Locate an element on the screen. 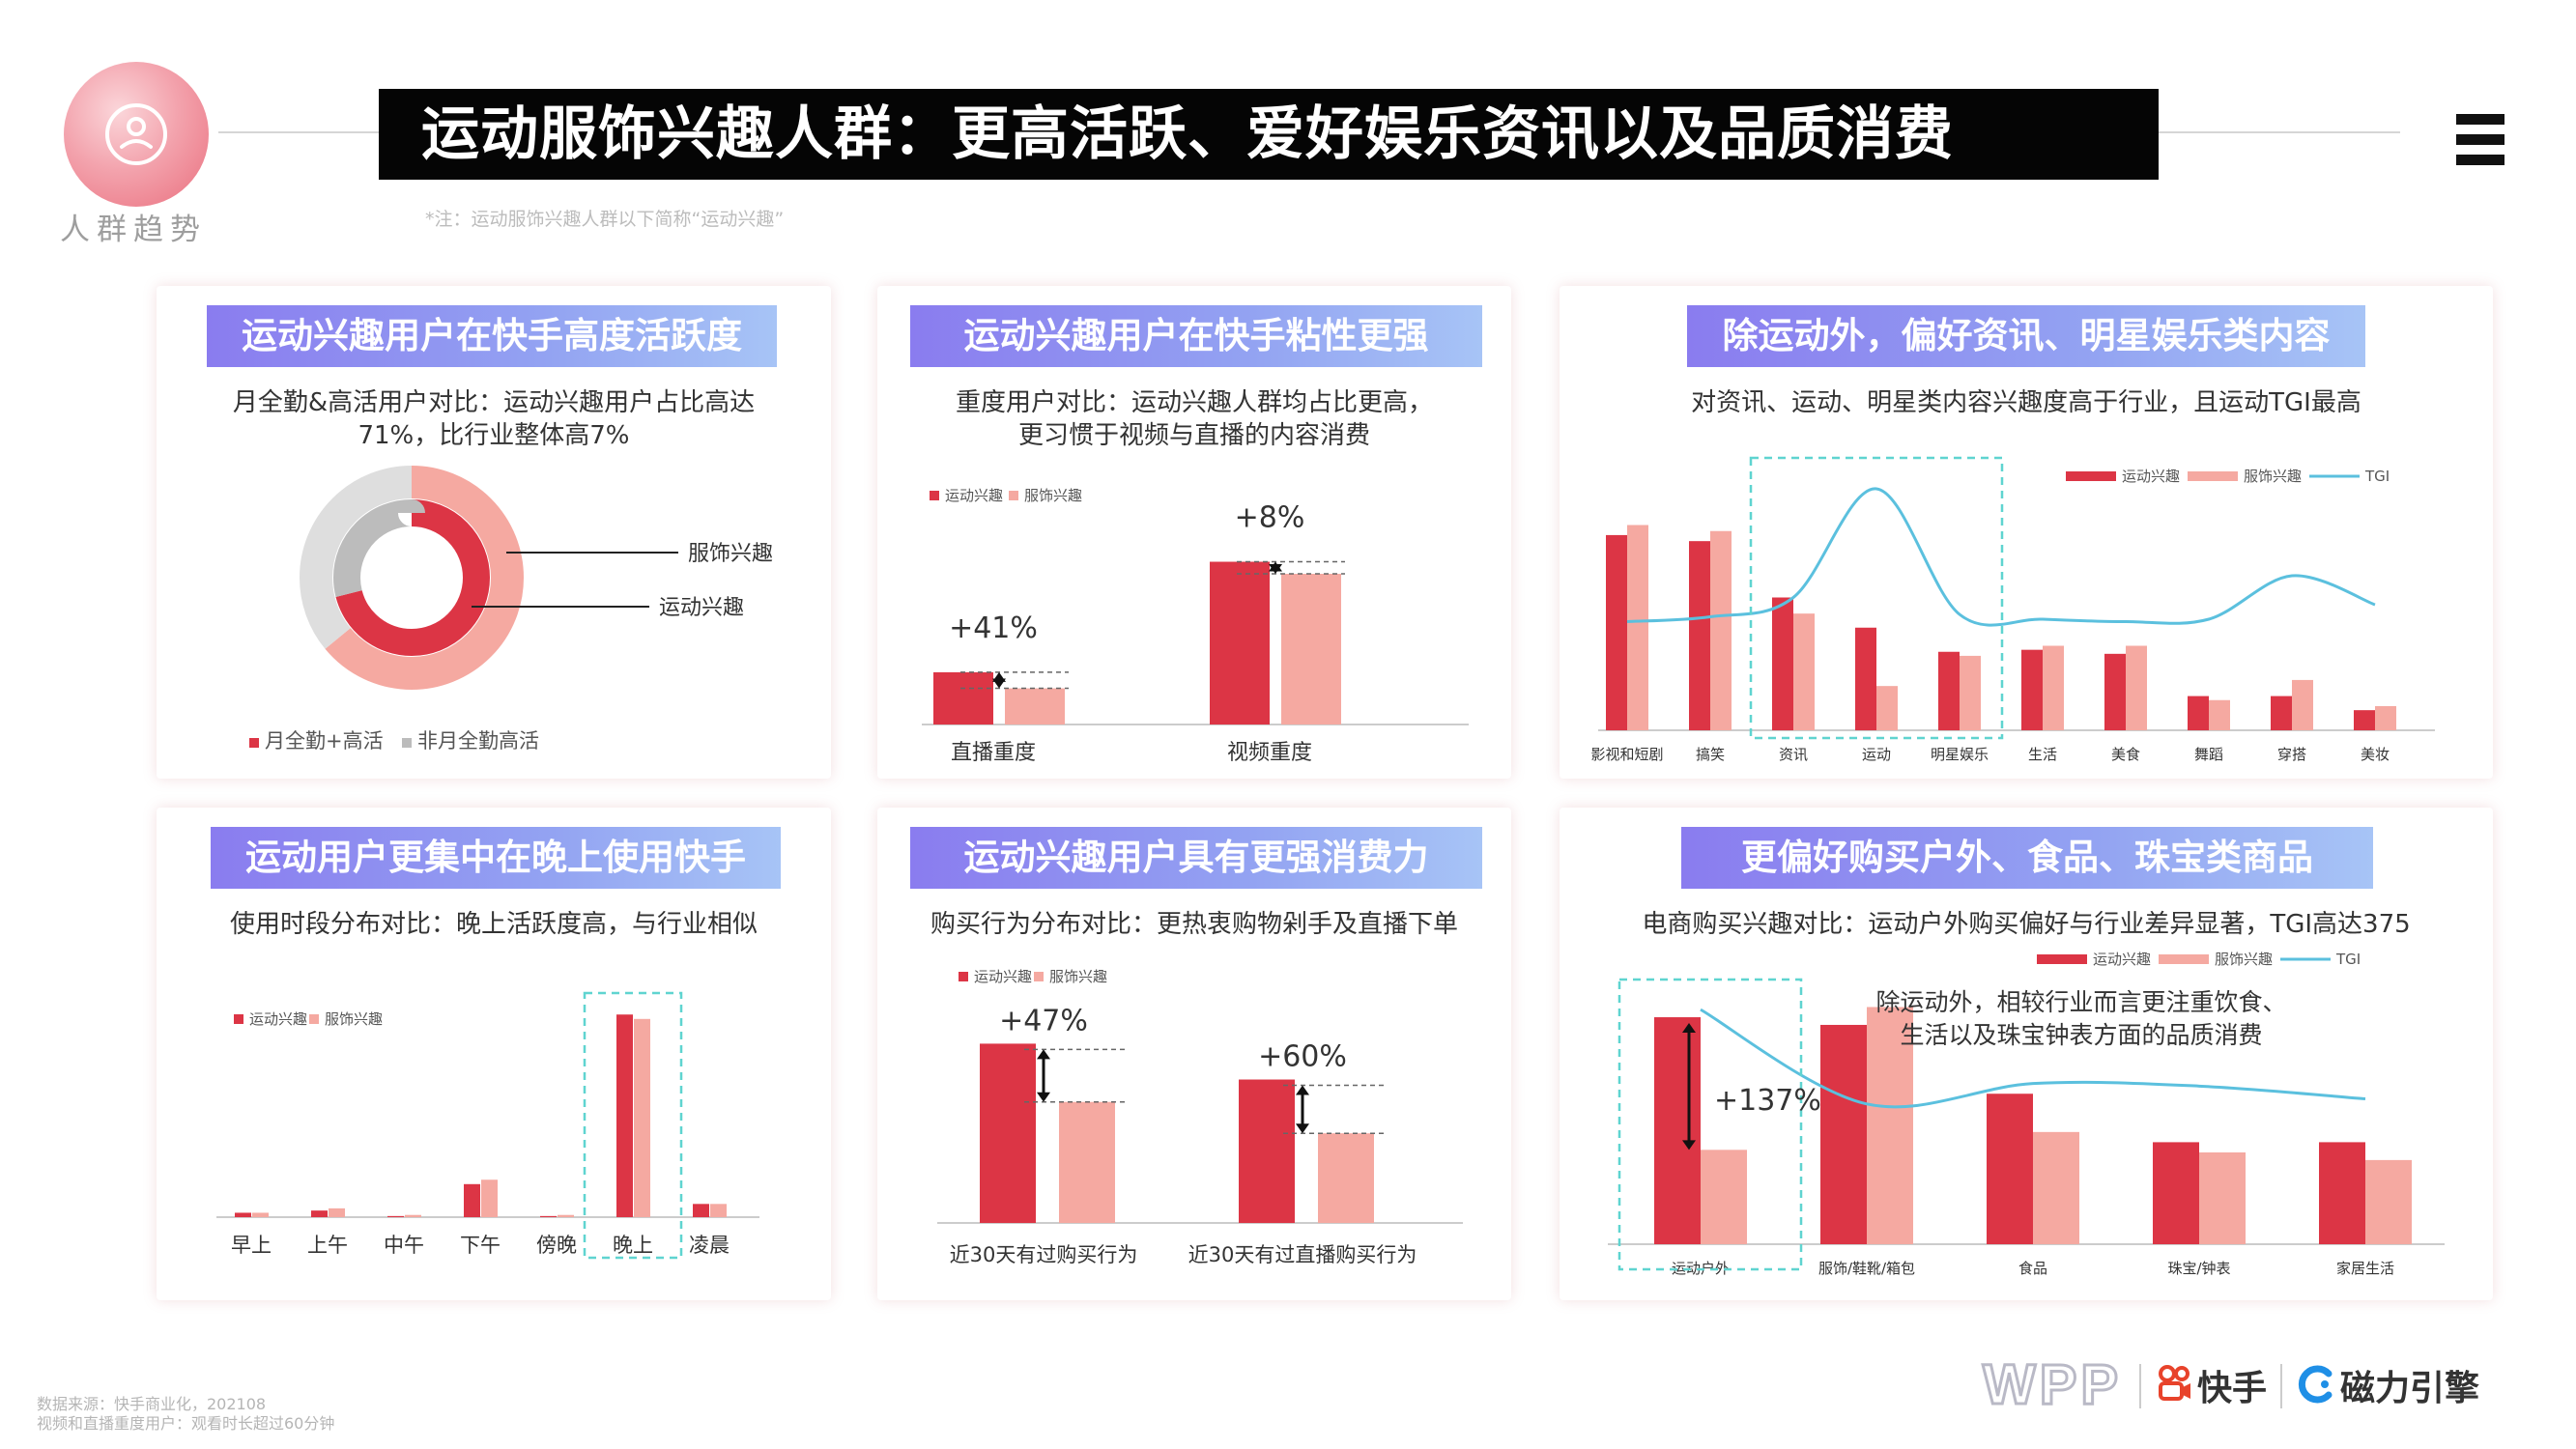 This screenshot has width=2576, height=1449. x-tick-label: 直播重度 is located at coordinates (994, 753).